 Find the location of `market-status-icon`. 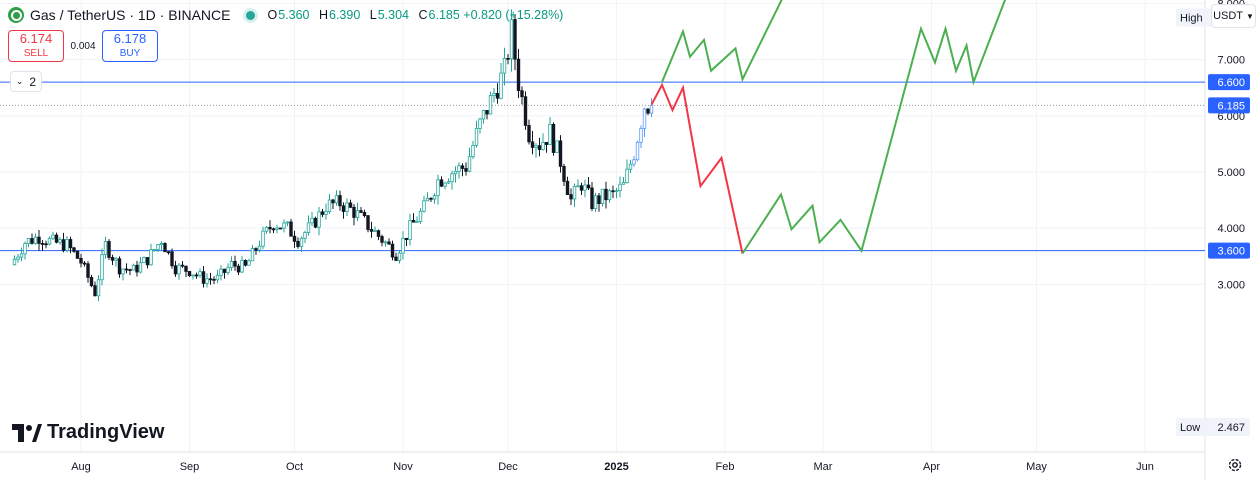

market-status-icon is located at coordinates (251, 15).